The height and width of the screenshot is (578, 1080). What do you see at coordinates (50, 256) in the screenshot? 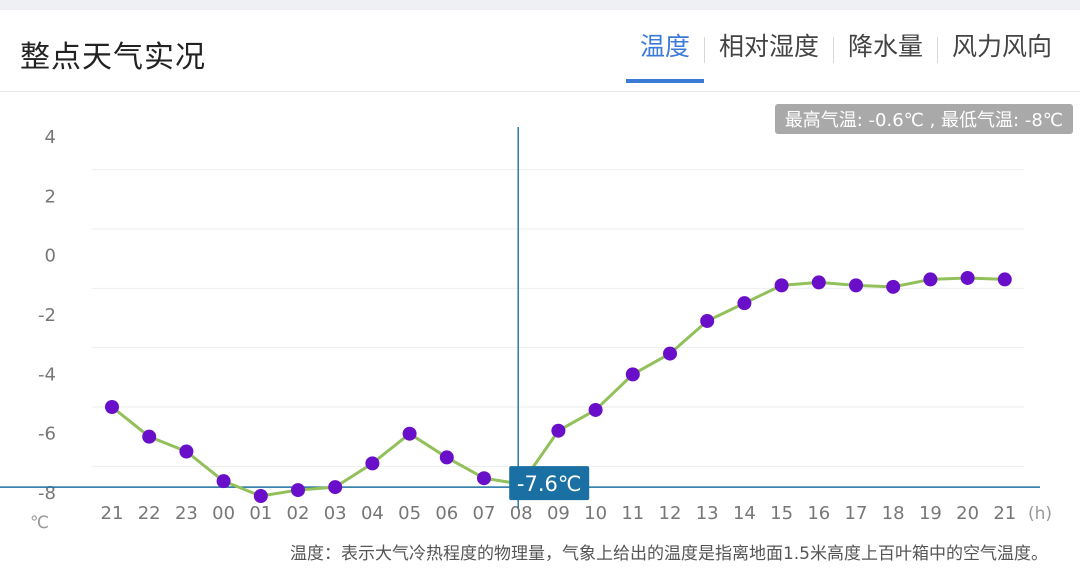
I see `y-tick-label: 0` at bounding box center [50, 256].